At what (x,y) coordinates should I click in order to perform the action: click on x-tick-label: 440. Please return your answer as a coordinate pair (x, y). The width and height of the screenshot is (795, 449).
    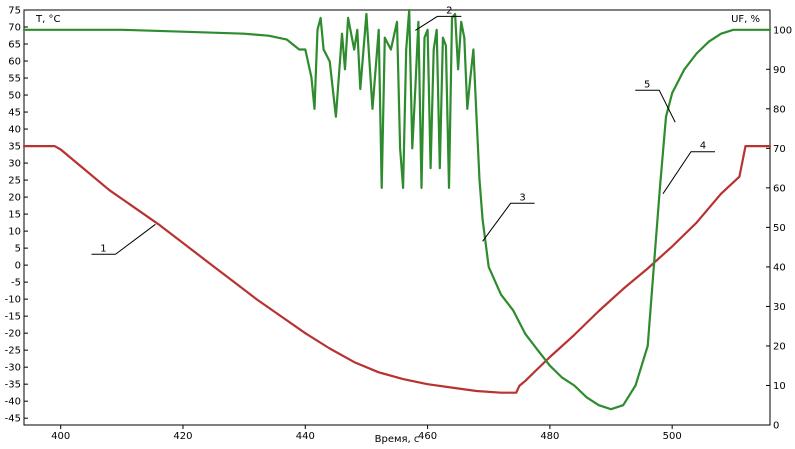
    Looking at the image, I should click on (305, 436).